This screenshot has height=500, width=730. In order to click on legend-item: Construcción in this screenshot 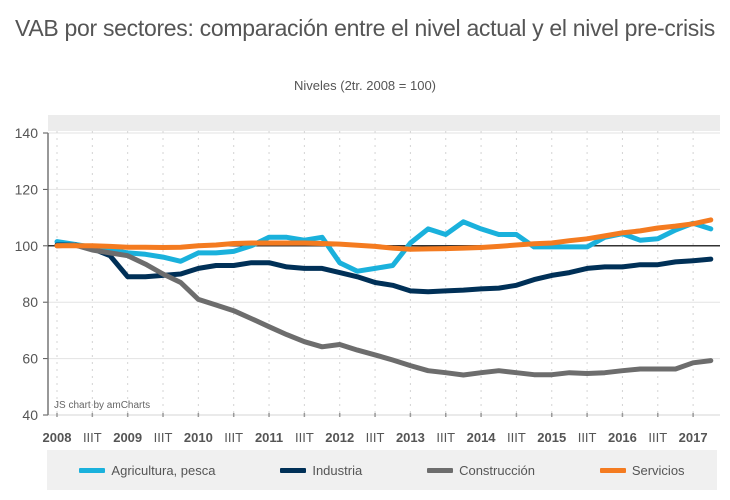, I will do `click(481, 470)`.